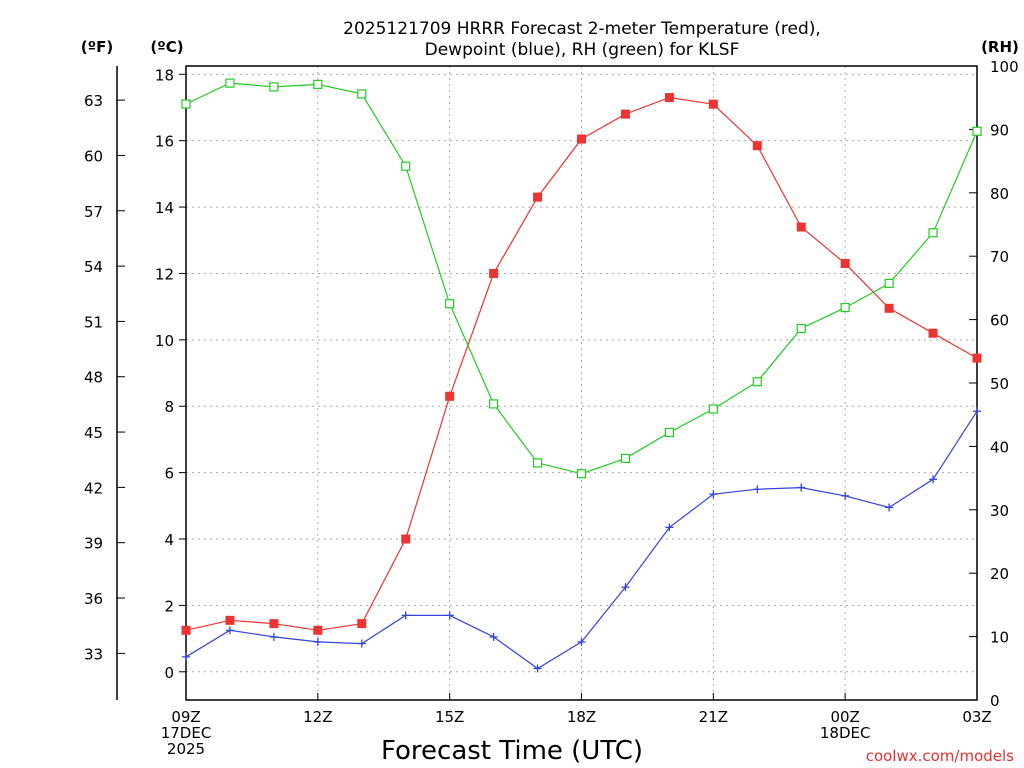 The height and width of the screenshot is (768, 1024). What do you see at coordinates (1000, 47) in the screenshot?
I see `rh-unit-label: (RH)` at bounding box center [1000, 47].